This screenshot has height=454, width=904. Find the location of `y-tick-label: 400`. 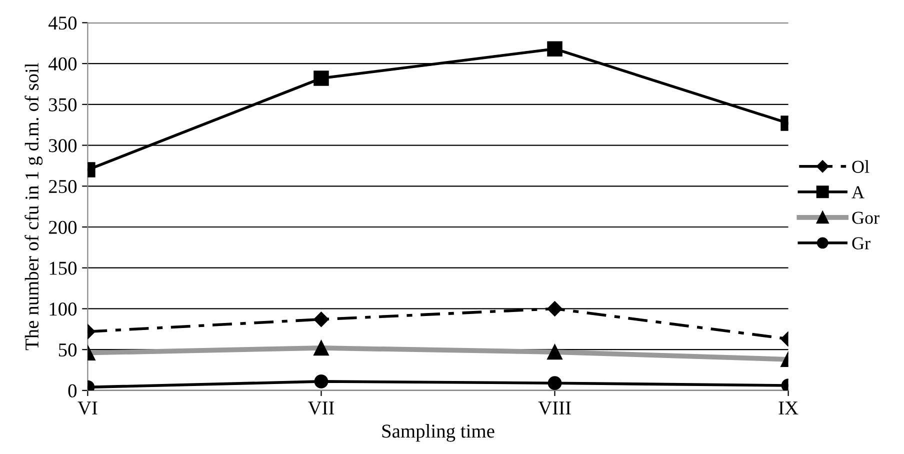

y-tick-label: 400 is located at coordinates (62, 63).